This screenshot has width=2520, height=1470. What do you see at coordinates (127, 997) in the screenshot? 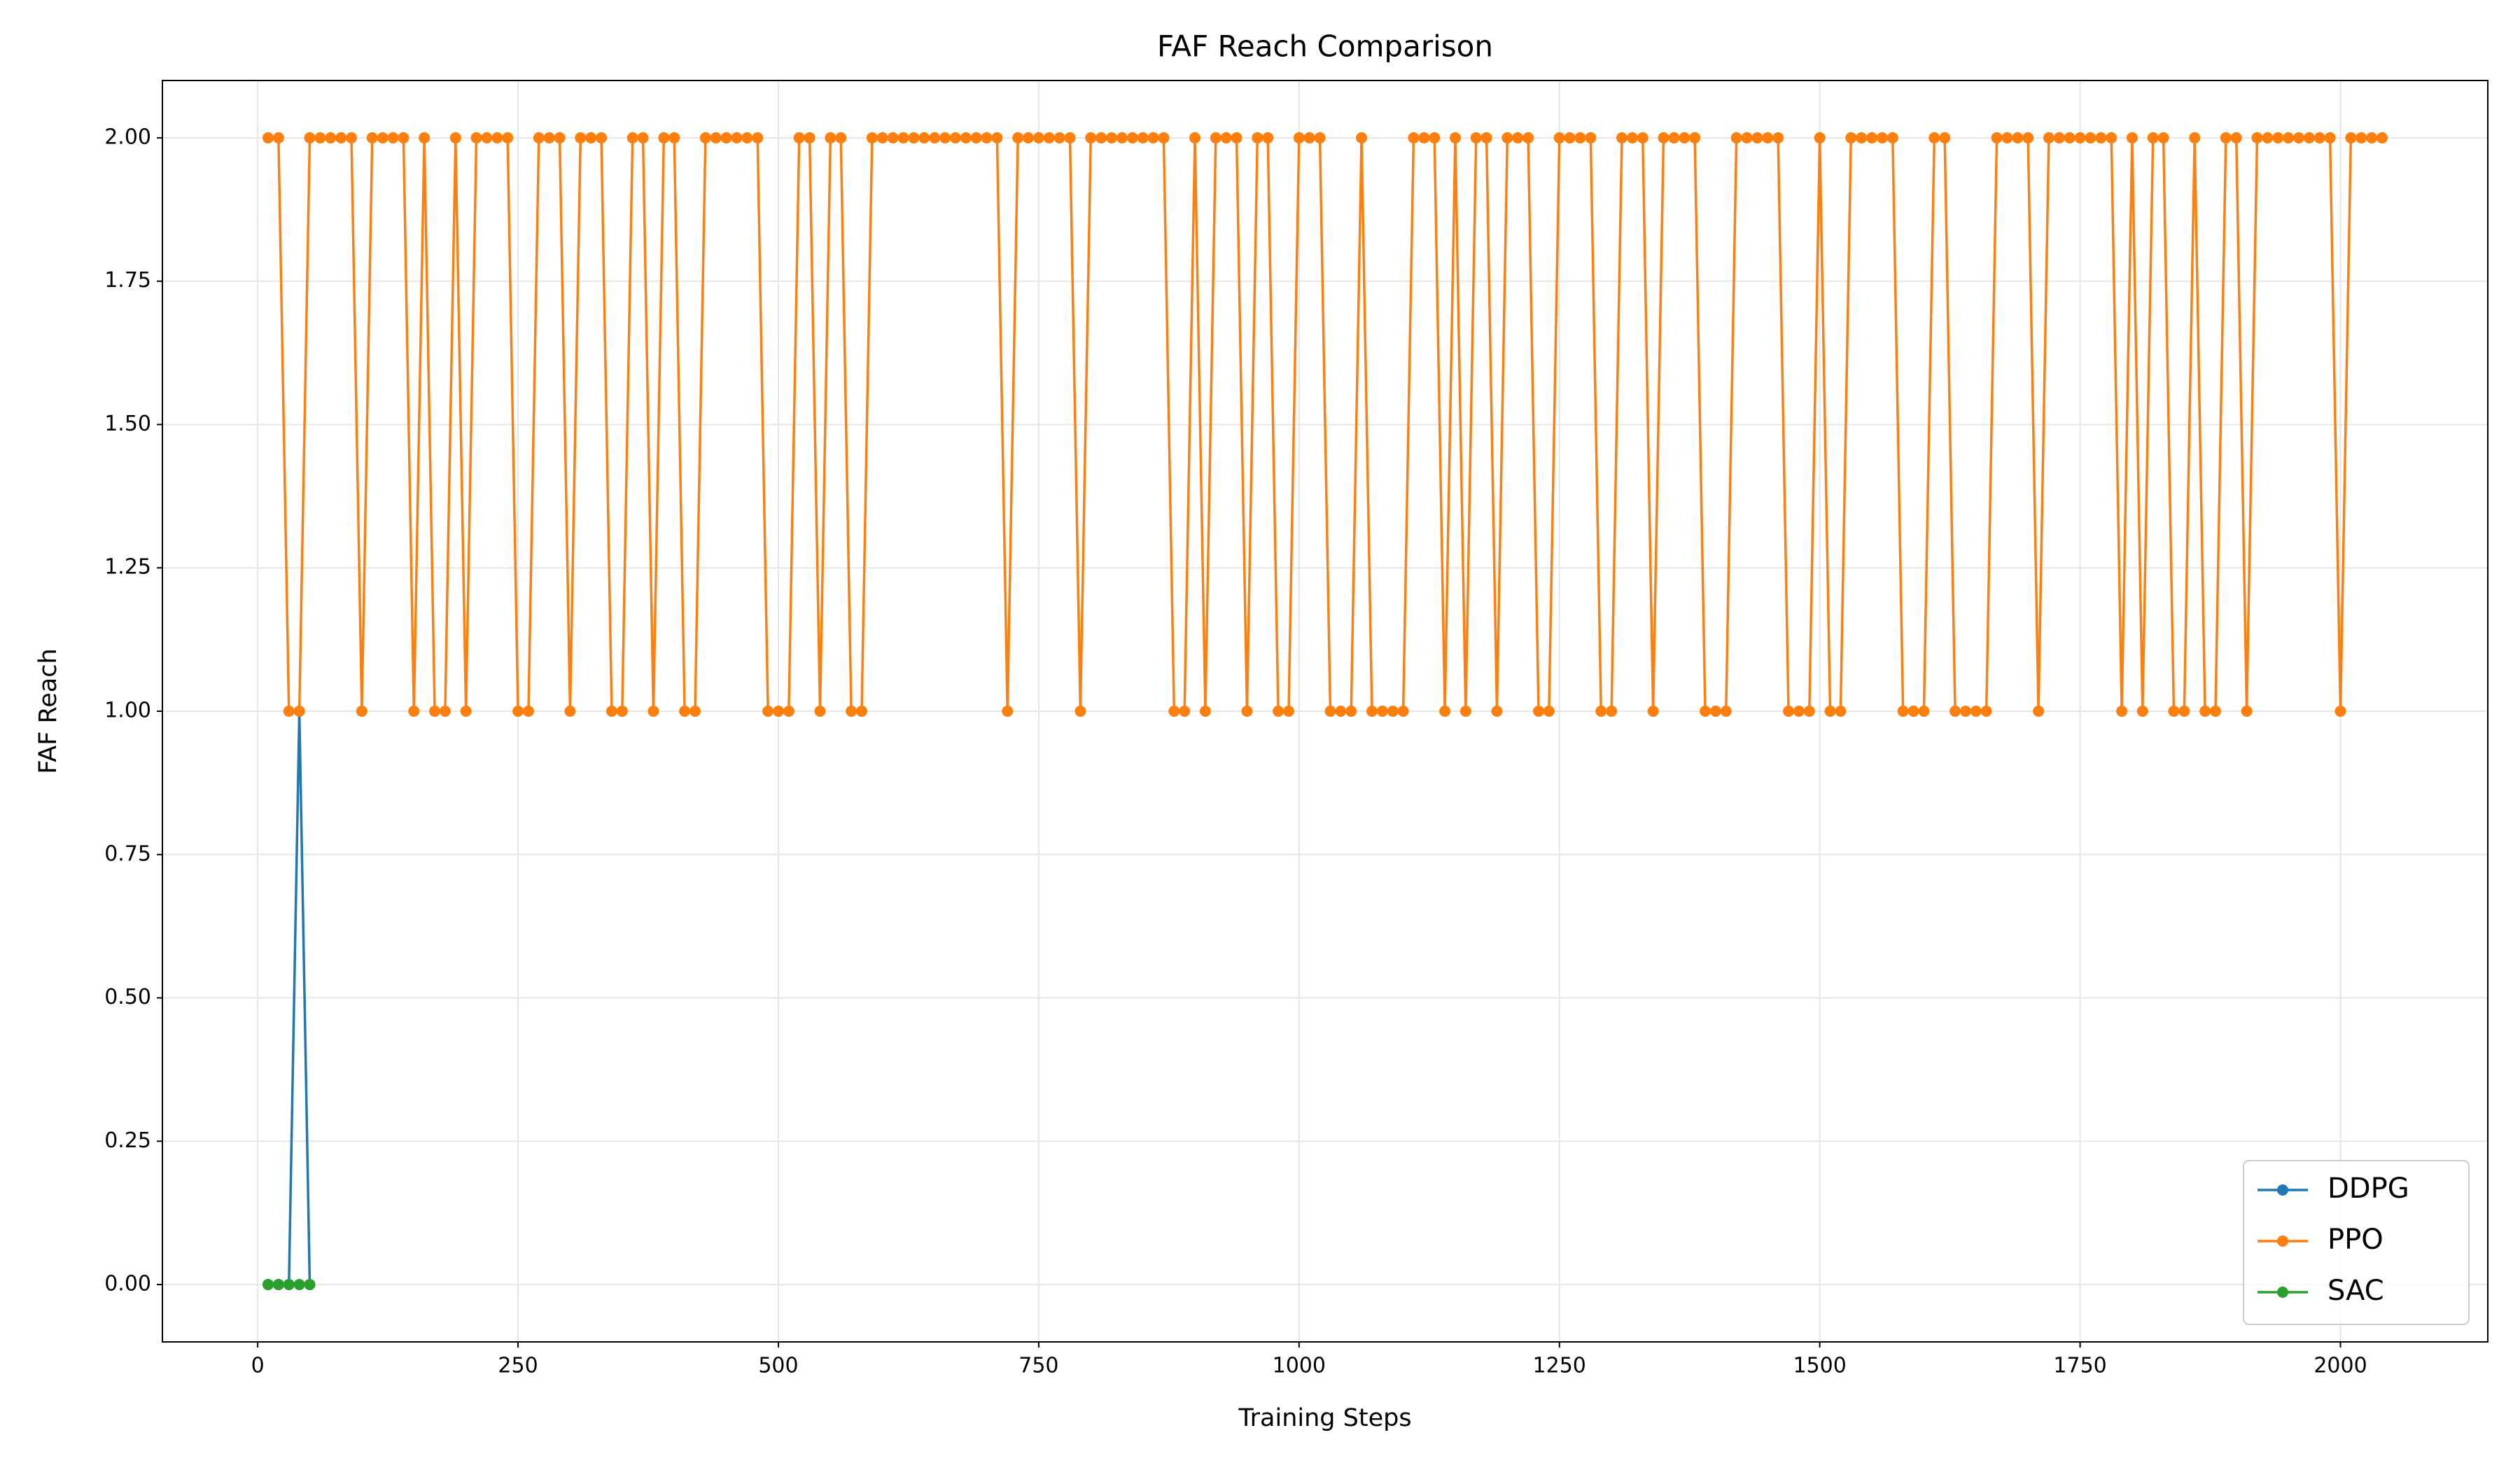
I see `y-tick-label: 0.50` at bounding box center [127, 997].